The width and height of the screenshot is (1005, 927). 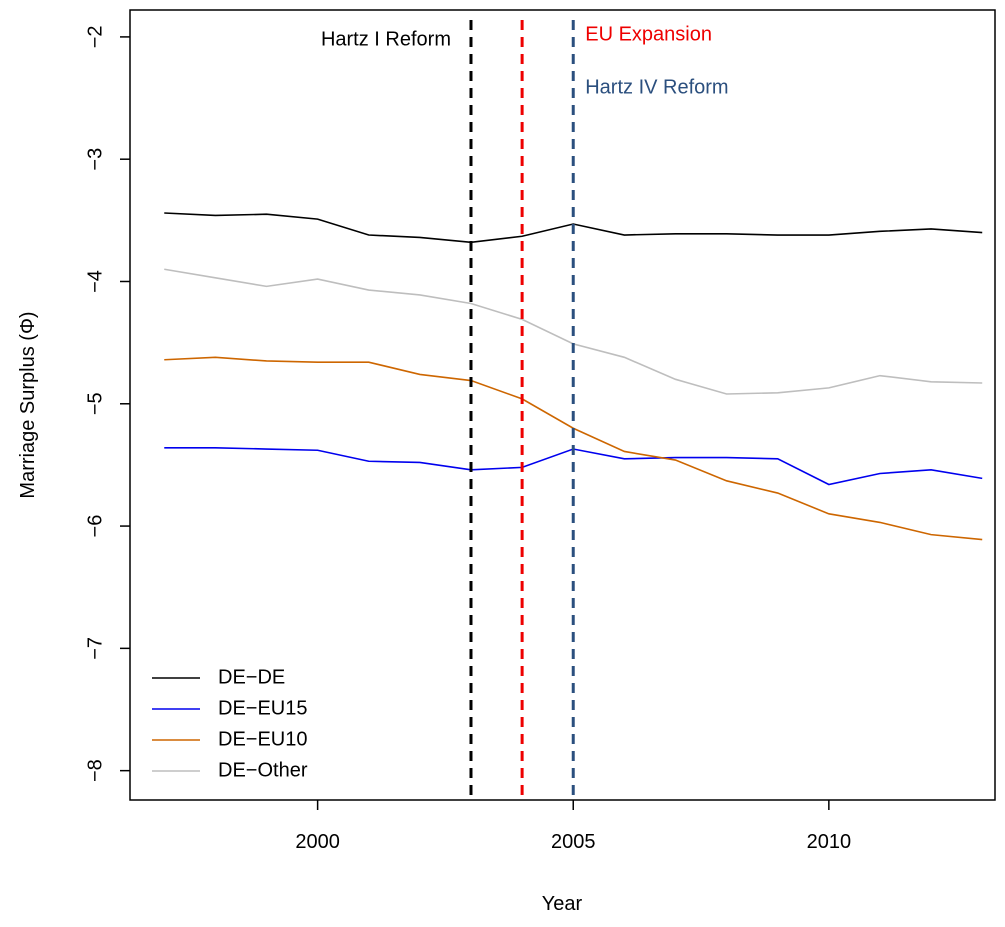 What do you see at coordinates (573, 842) in the screenshot?
I see `x-tick-label: 2005` at bounding box center [573, 842].